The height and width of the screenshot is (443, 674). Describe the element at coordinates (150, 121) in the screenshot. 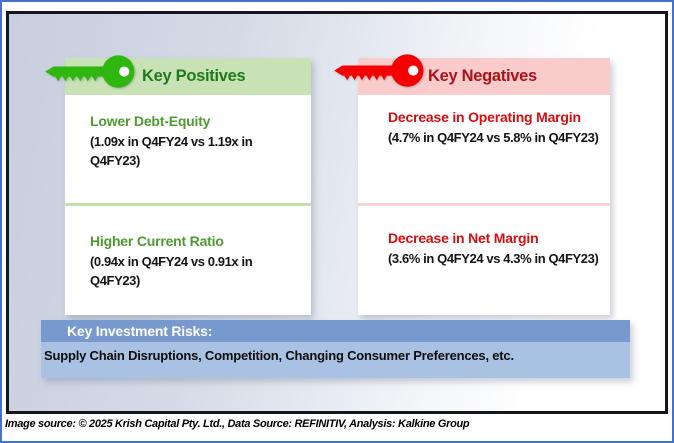

I see `positive-item-title: Lower Debt-Equity` at that location.